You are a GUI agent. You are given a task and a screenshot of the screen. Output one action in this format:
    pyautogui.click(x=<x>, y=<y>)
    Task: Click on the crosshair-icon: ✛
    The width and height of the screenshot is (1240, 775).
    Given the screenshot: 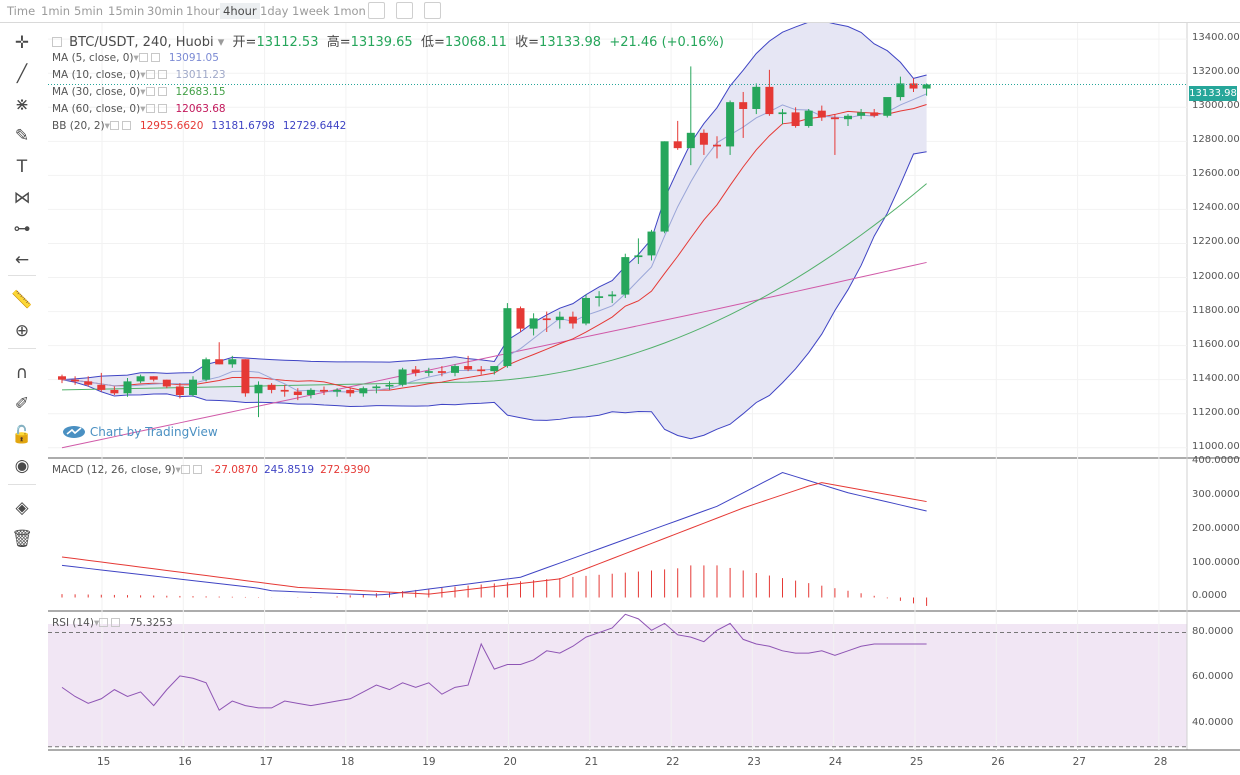 What is the action you would take?
    pyautogui.click(x=22, y=43)
    